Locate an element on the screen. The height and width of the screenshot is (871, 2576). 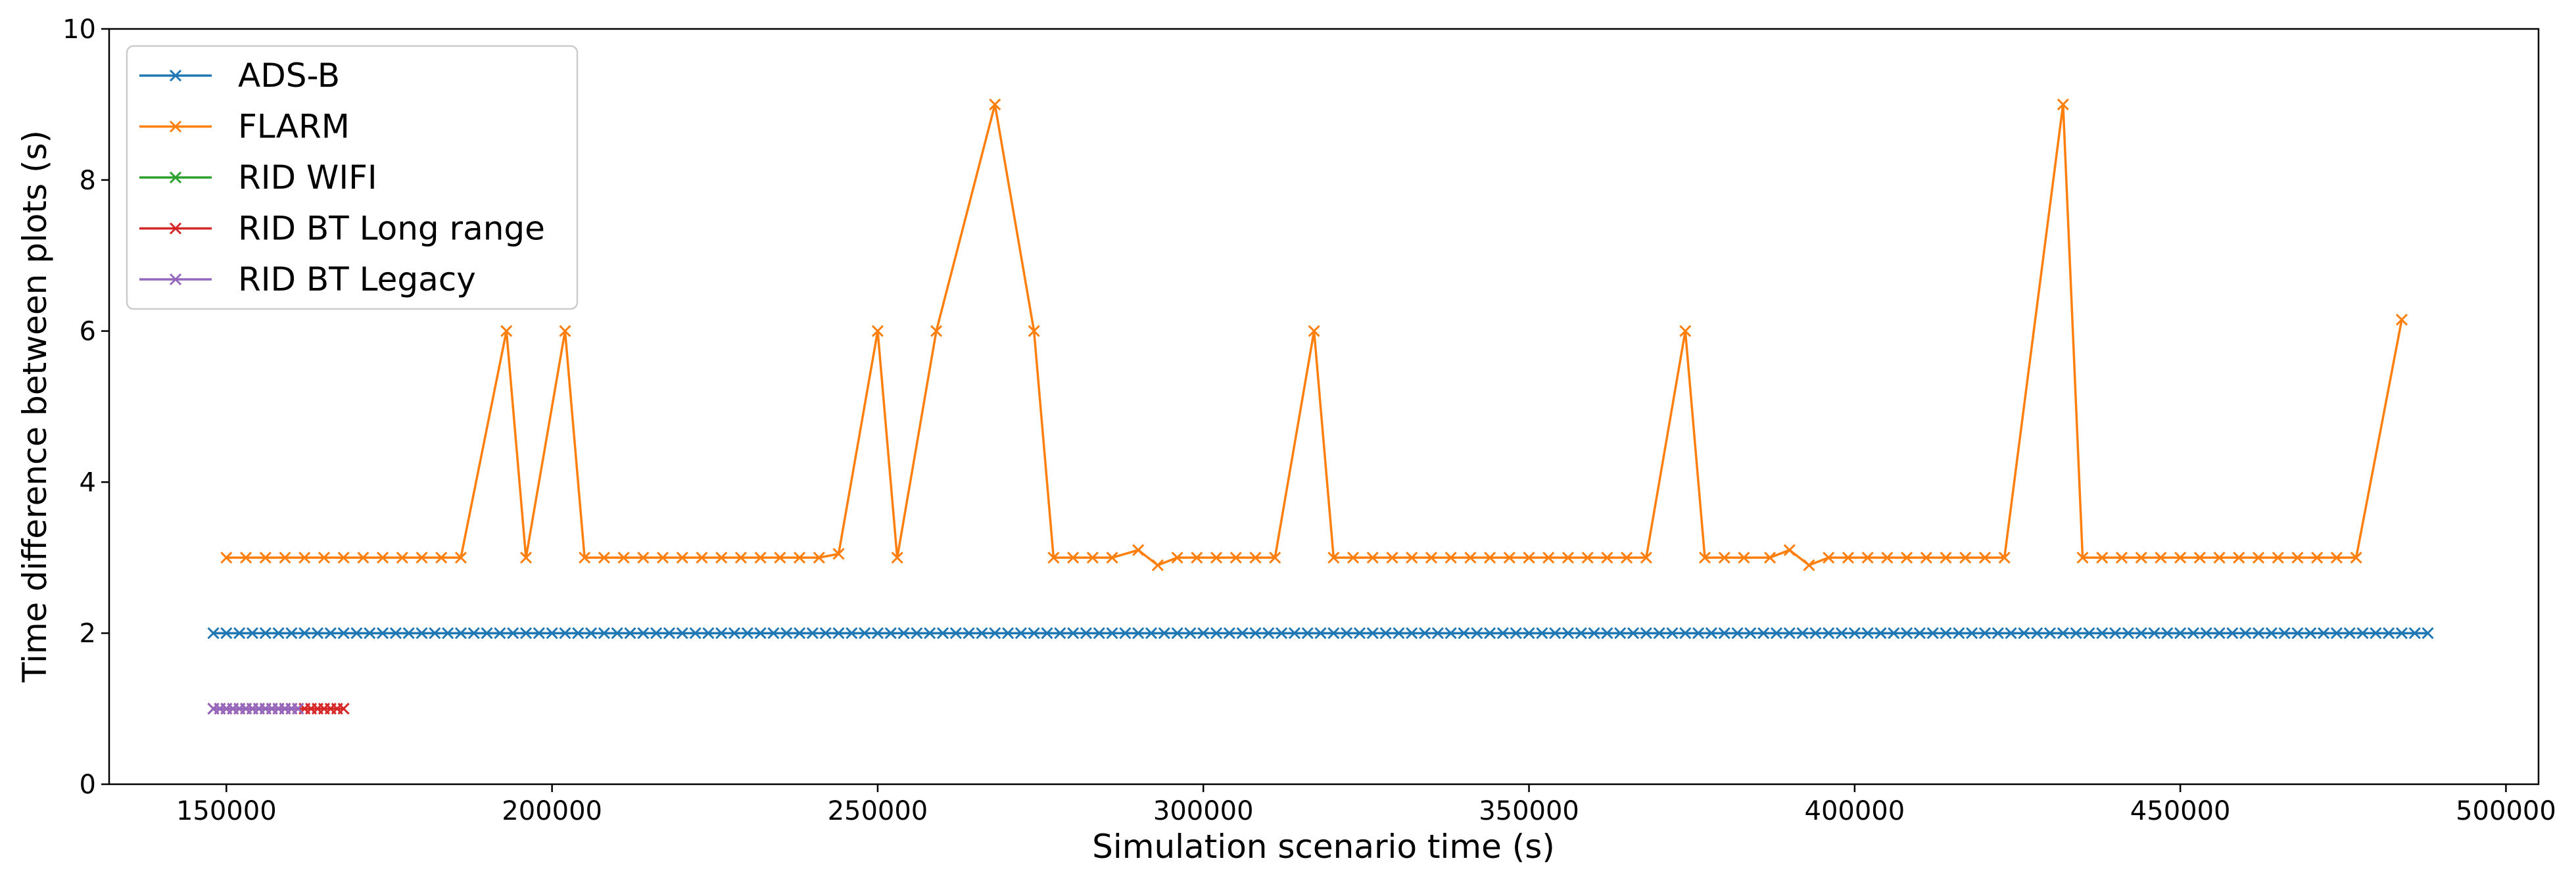
legend-label: RID BT Legacy is located at coordinates (357, 279).